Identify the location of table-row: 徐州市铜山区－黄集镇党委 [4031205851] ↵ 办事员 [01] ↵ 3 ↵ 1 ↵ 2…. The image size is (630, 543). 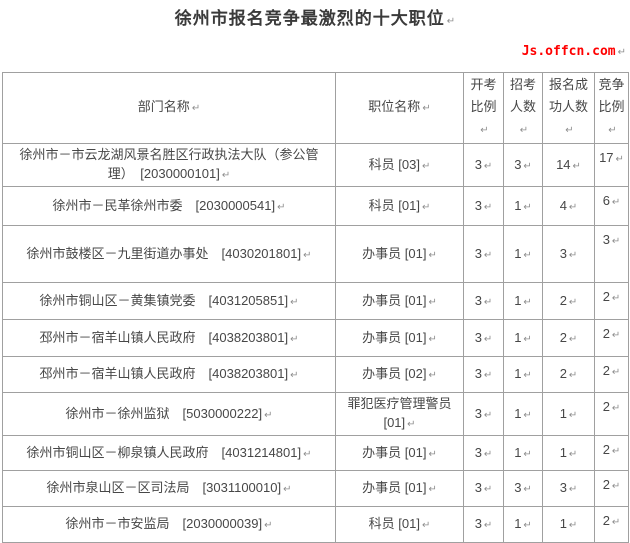
(315, 301).